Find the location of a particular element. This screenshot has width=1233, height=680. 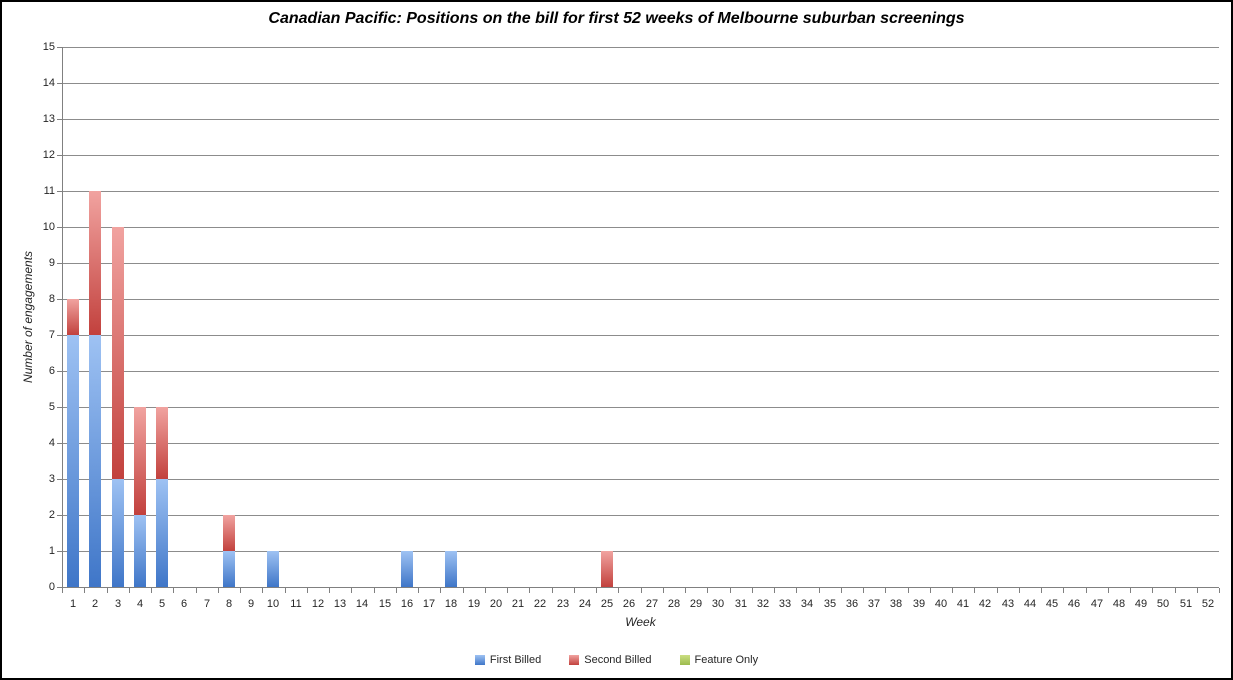

y-tick-label: 1 is located at coordinates (51, 551).